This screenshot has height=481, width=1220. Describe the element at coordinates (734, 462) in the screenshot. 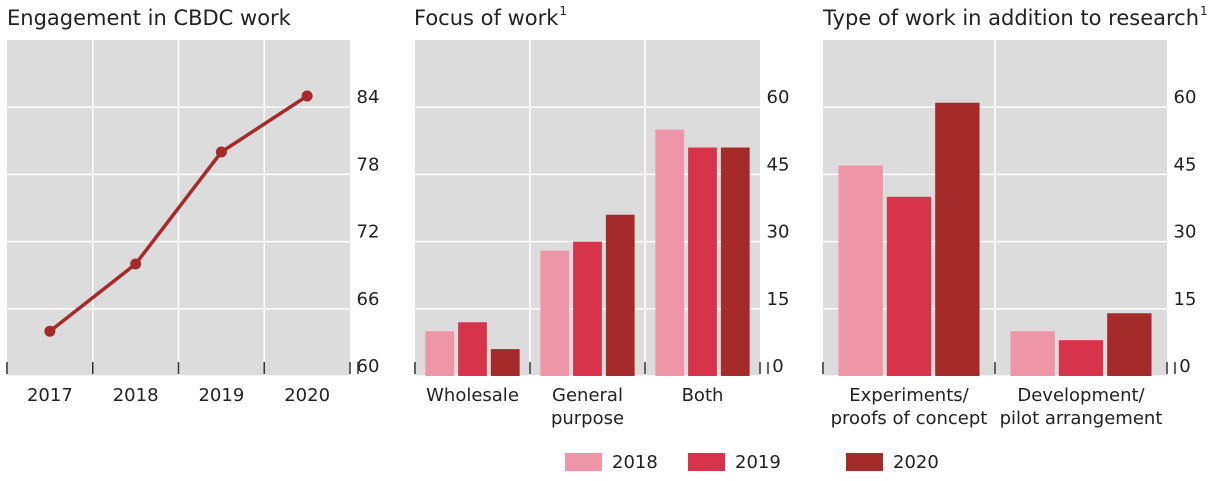

I see `legend-item-2019: 2019` at that location.